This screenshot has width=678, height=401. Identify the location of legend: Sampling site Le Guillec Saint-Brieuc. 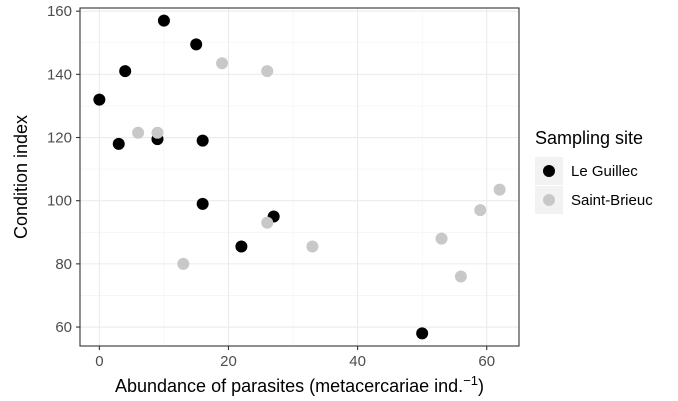
(594, 171).